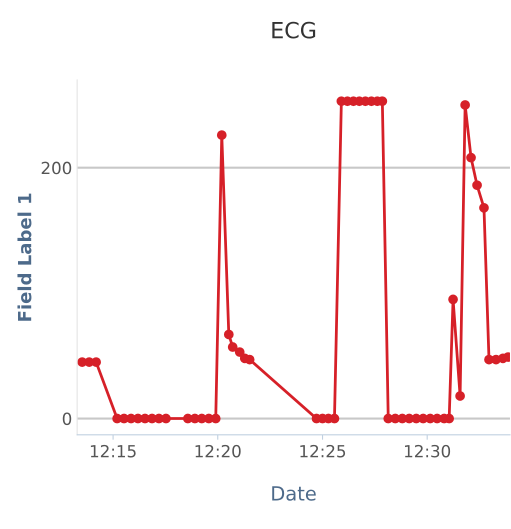 This screenshot has width=511, height=529. What do you see at coordinates (113, 451) in the screenshot?
I see `x-tick-label: 12:15` at bounding box center [113, 451].